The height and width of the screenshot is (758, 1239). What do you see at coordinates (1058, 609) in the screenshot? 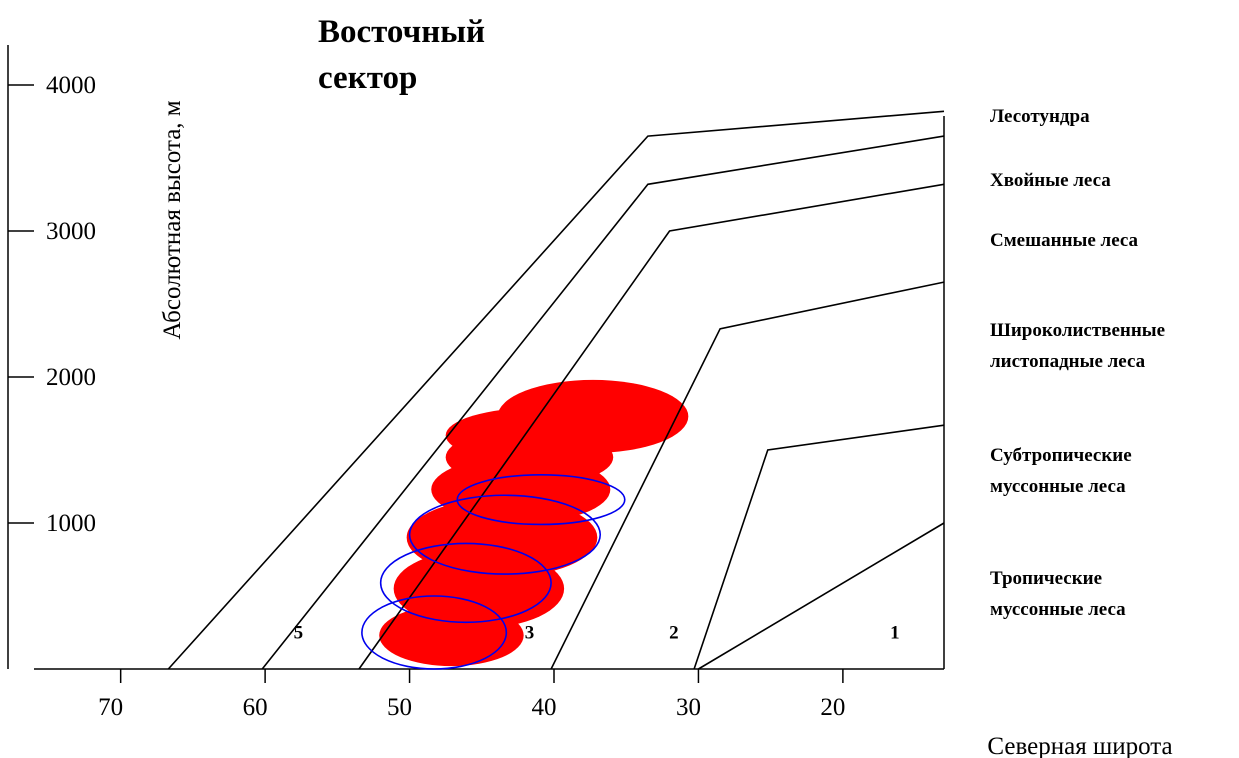
I see `legend-label-5-1: муссонные леса` at bounding box center [1058, 609].